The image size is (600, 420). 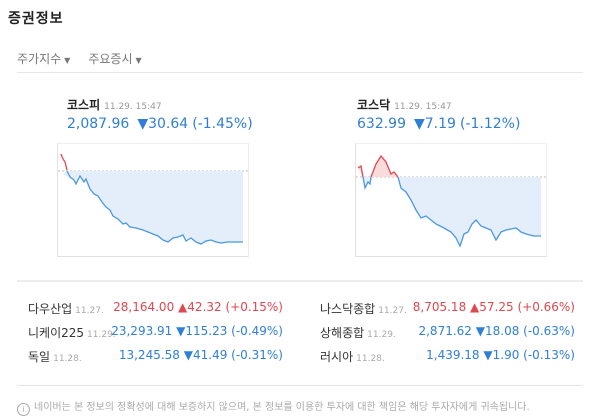 What do you see at coordinates (490, 124) in the screenshot?
I see `index-pct: (-1.12%)` at bounding box center [490, 124].